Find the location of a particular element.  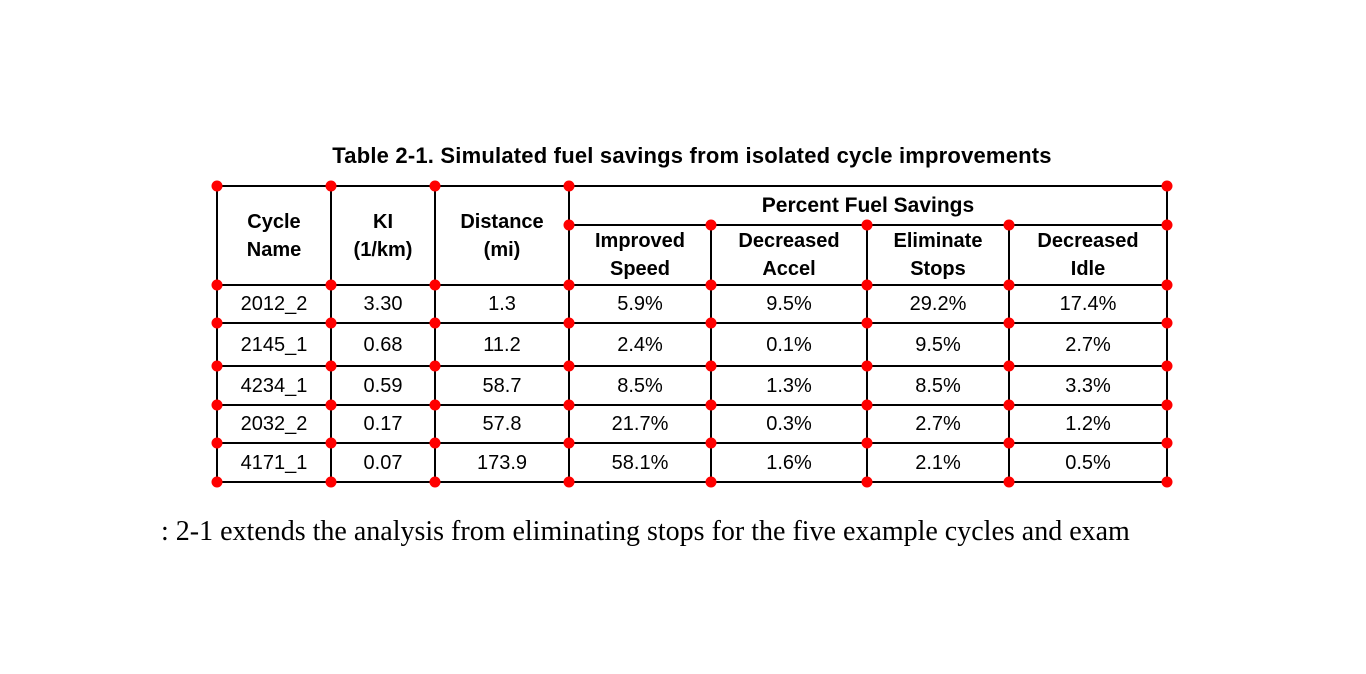

table-cell-cycle-name: 2032_2 is located at coordinates (274, 424).